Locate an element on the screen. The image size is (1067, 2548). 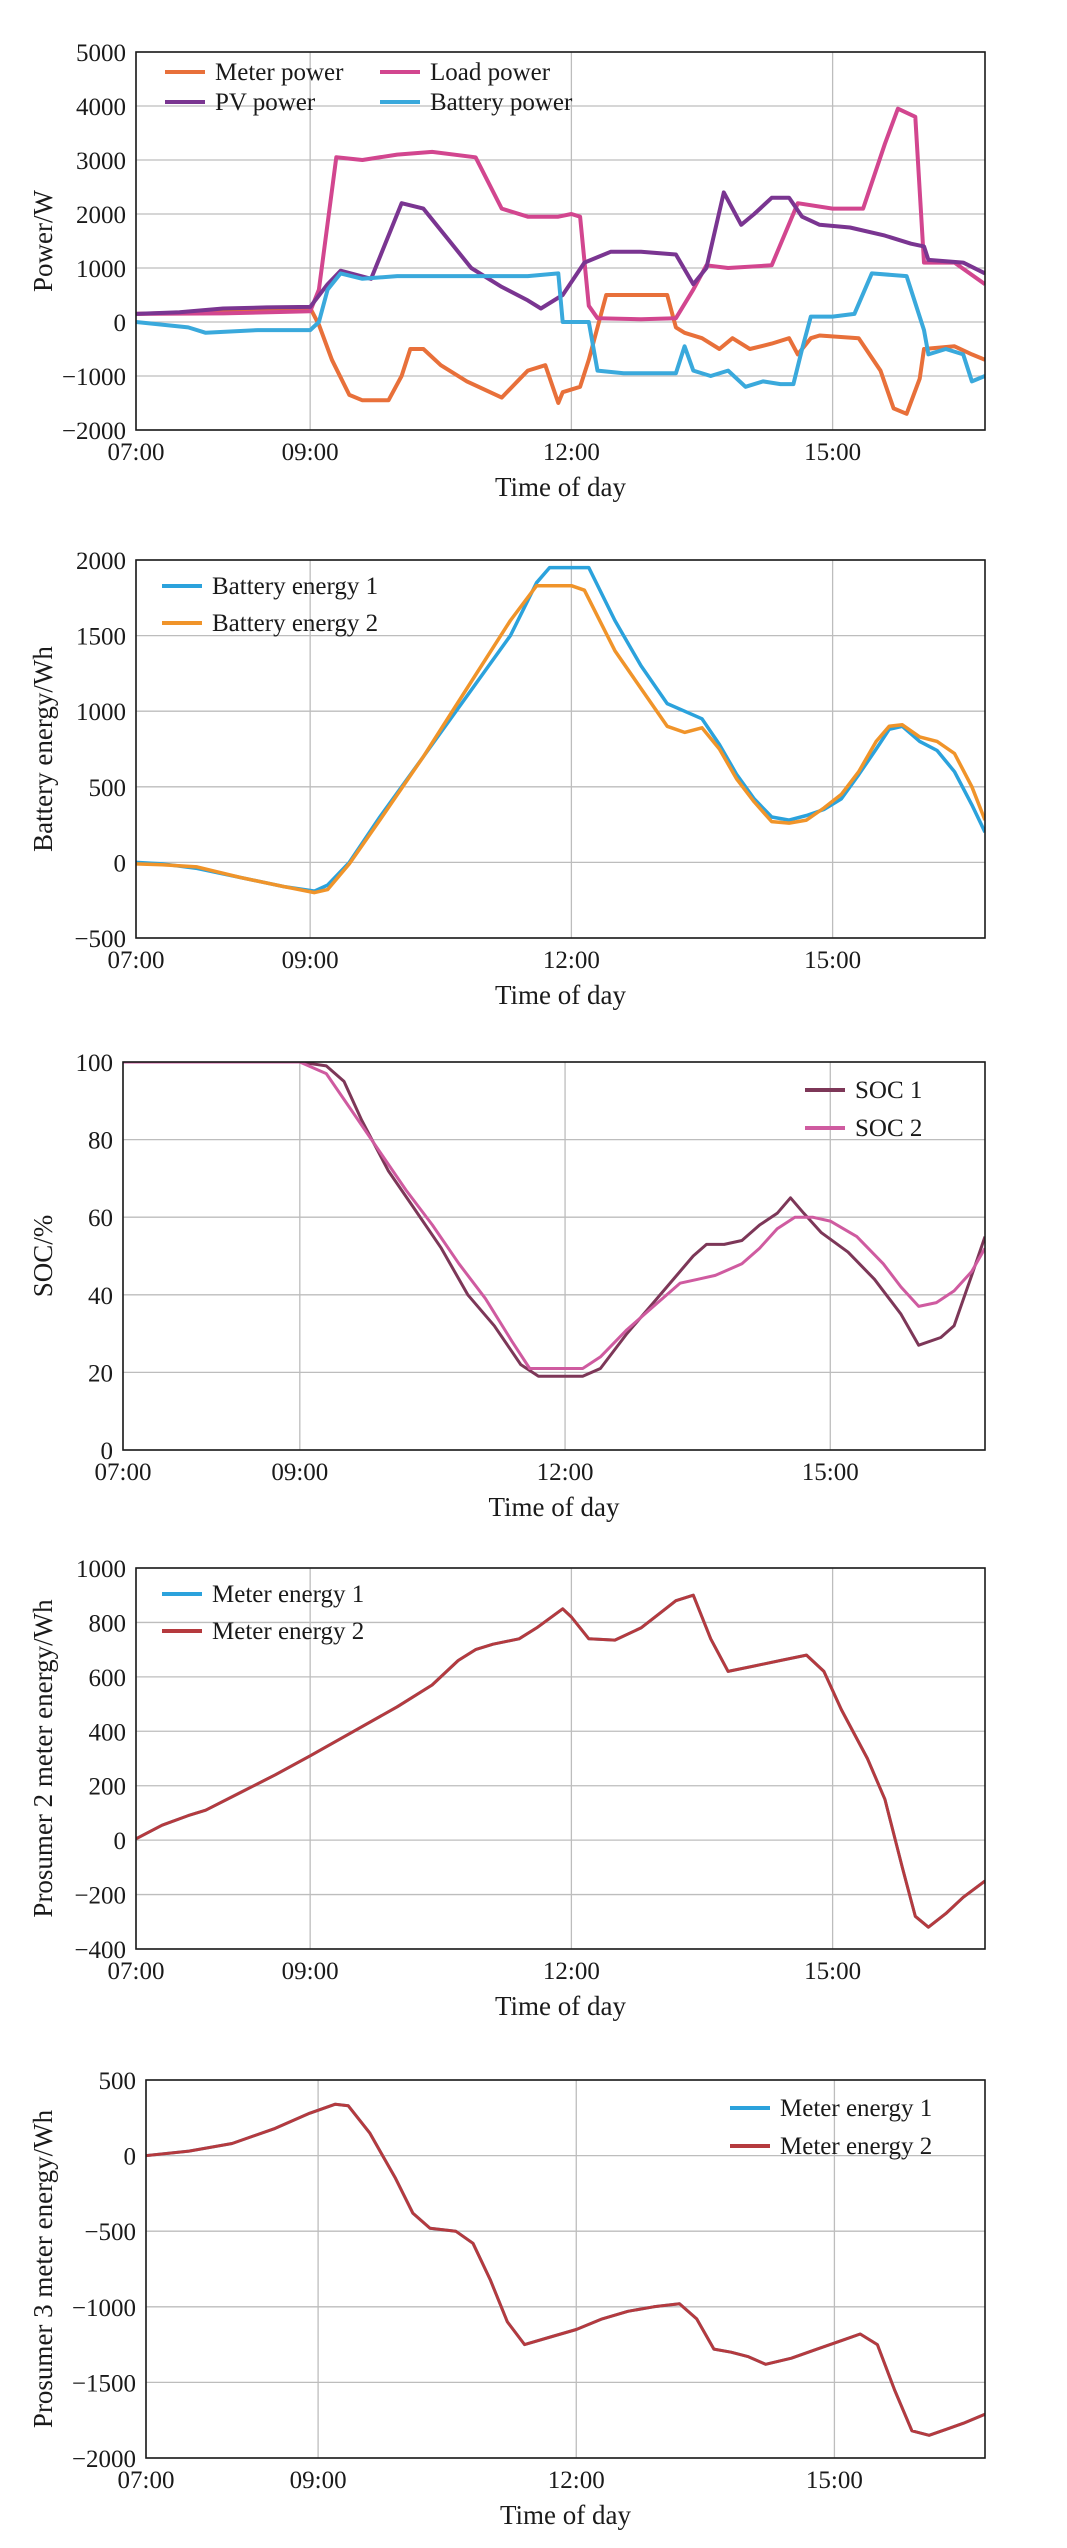
y-axis-label: SOC/% is located at coordinates (43, 1256).